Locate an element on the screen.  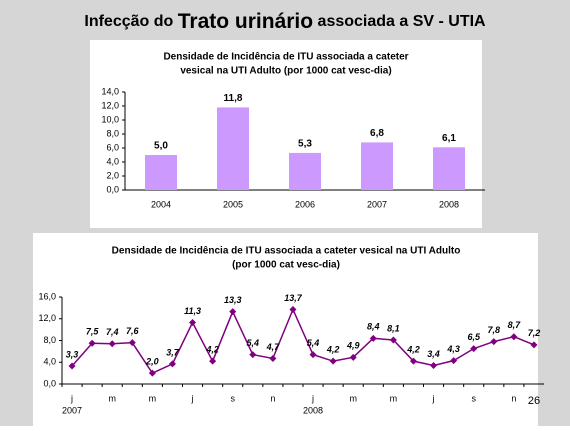
value-label: 13,7 is located at coordinates (293, 298).